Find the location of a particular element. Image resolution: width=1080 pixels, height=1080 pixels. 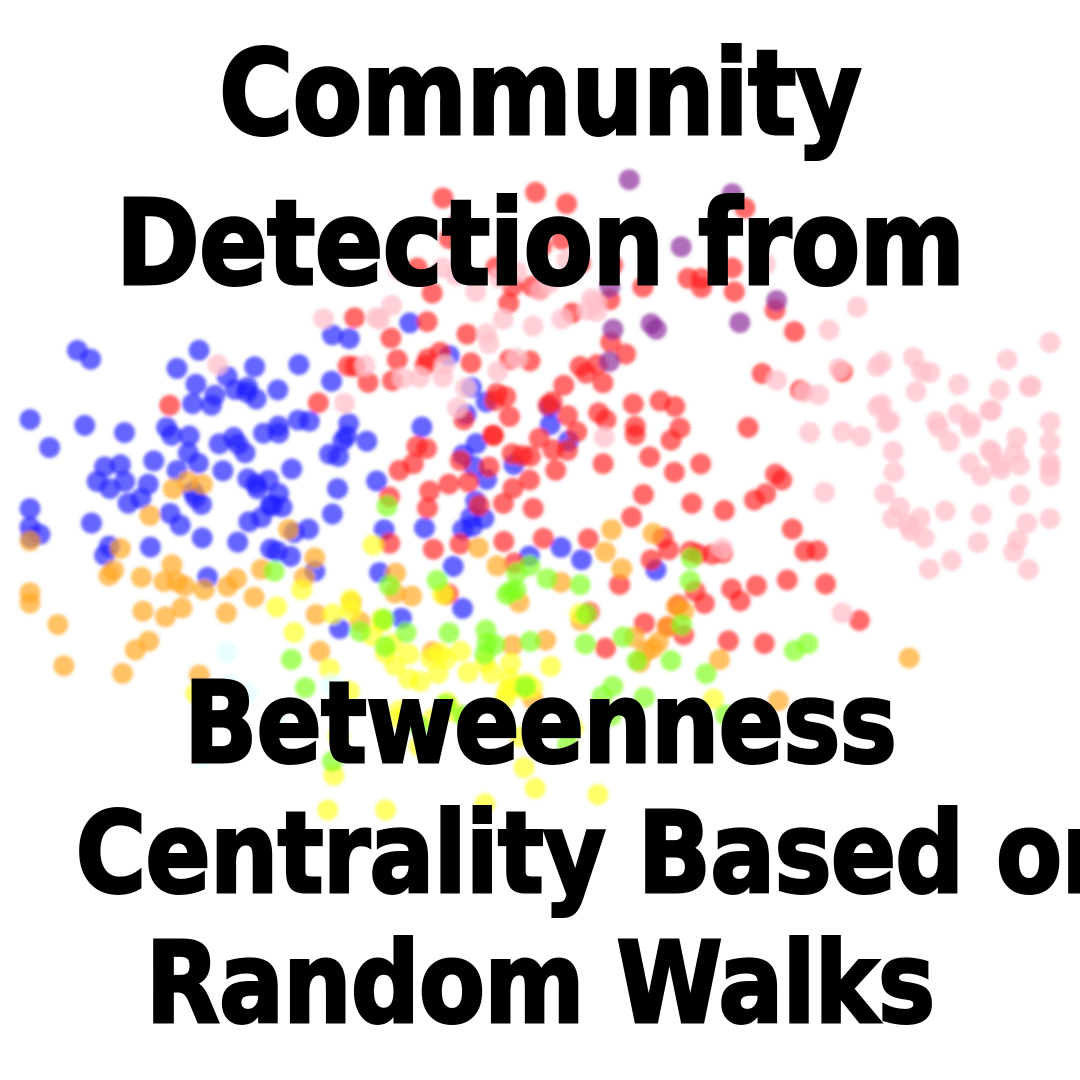

title-line-detection-from: Detection from is located at coordinates (540, 243).